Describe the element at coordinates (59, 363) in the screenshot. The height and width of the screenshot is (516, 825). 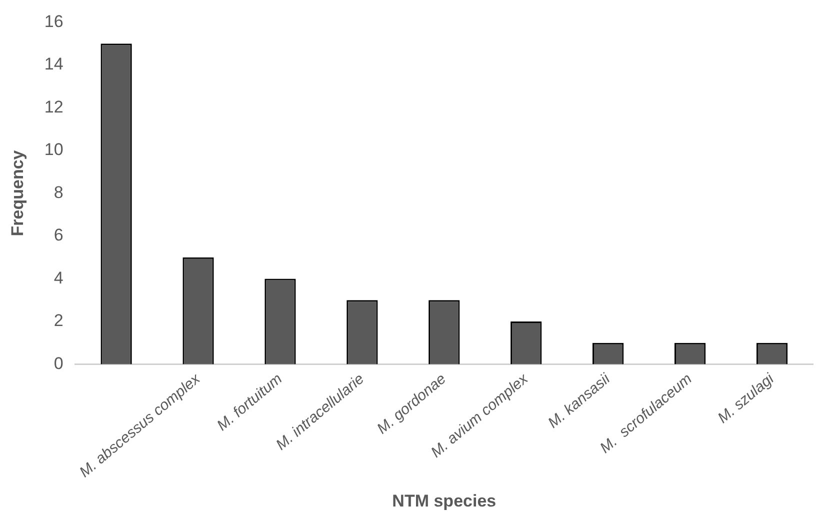
I see `y-tick-label: 0` at that location.